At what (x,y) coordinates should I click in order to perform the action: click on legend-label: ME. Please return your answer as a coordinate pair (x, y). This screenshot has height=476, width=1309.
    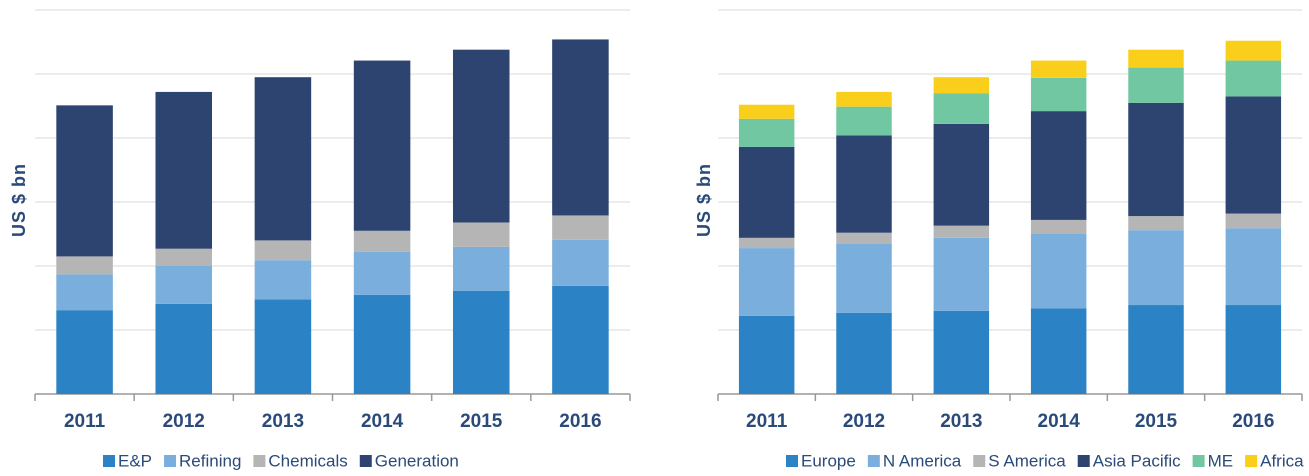
    Looking at the image, I should click on (1221, 460).